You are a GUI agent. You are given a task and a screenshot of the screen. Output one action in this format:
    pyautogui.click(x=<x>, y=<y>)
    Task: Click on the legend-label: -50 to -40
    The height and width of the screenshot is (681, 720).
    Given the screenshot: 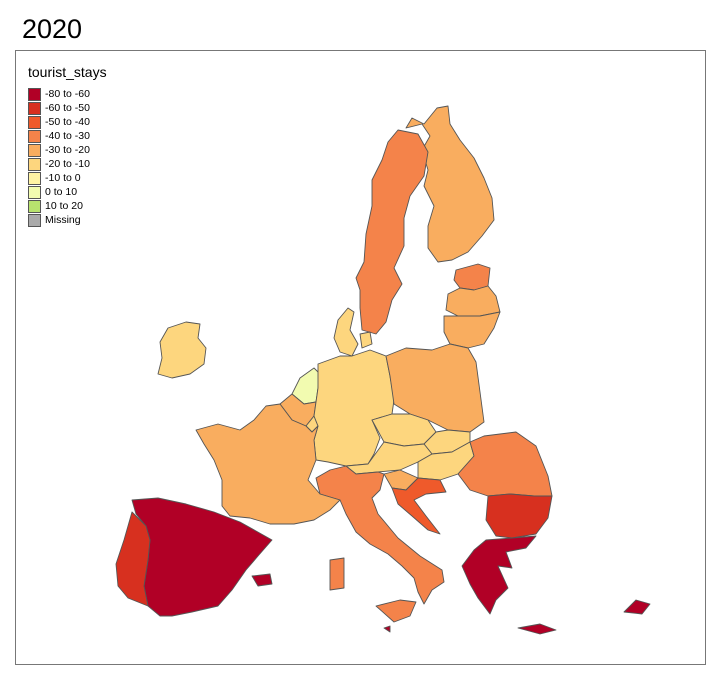 What is the action you would take?
    pyautogui.click(x=67, y=122)
    